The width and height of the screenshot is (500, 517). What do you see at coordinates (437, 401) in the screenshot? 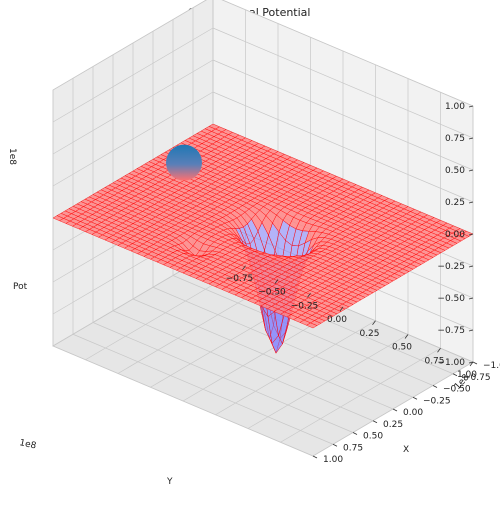
I see `x-tick-label: −0.25` at bounding box center [437, 401].